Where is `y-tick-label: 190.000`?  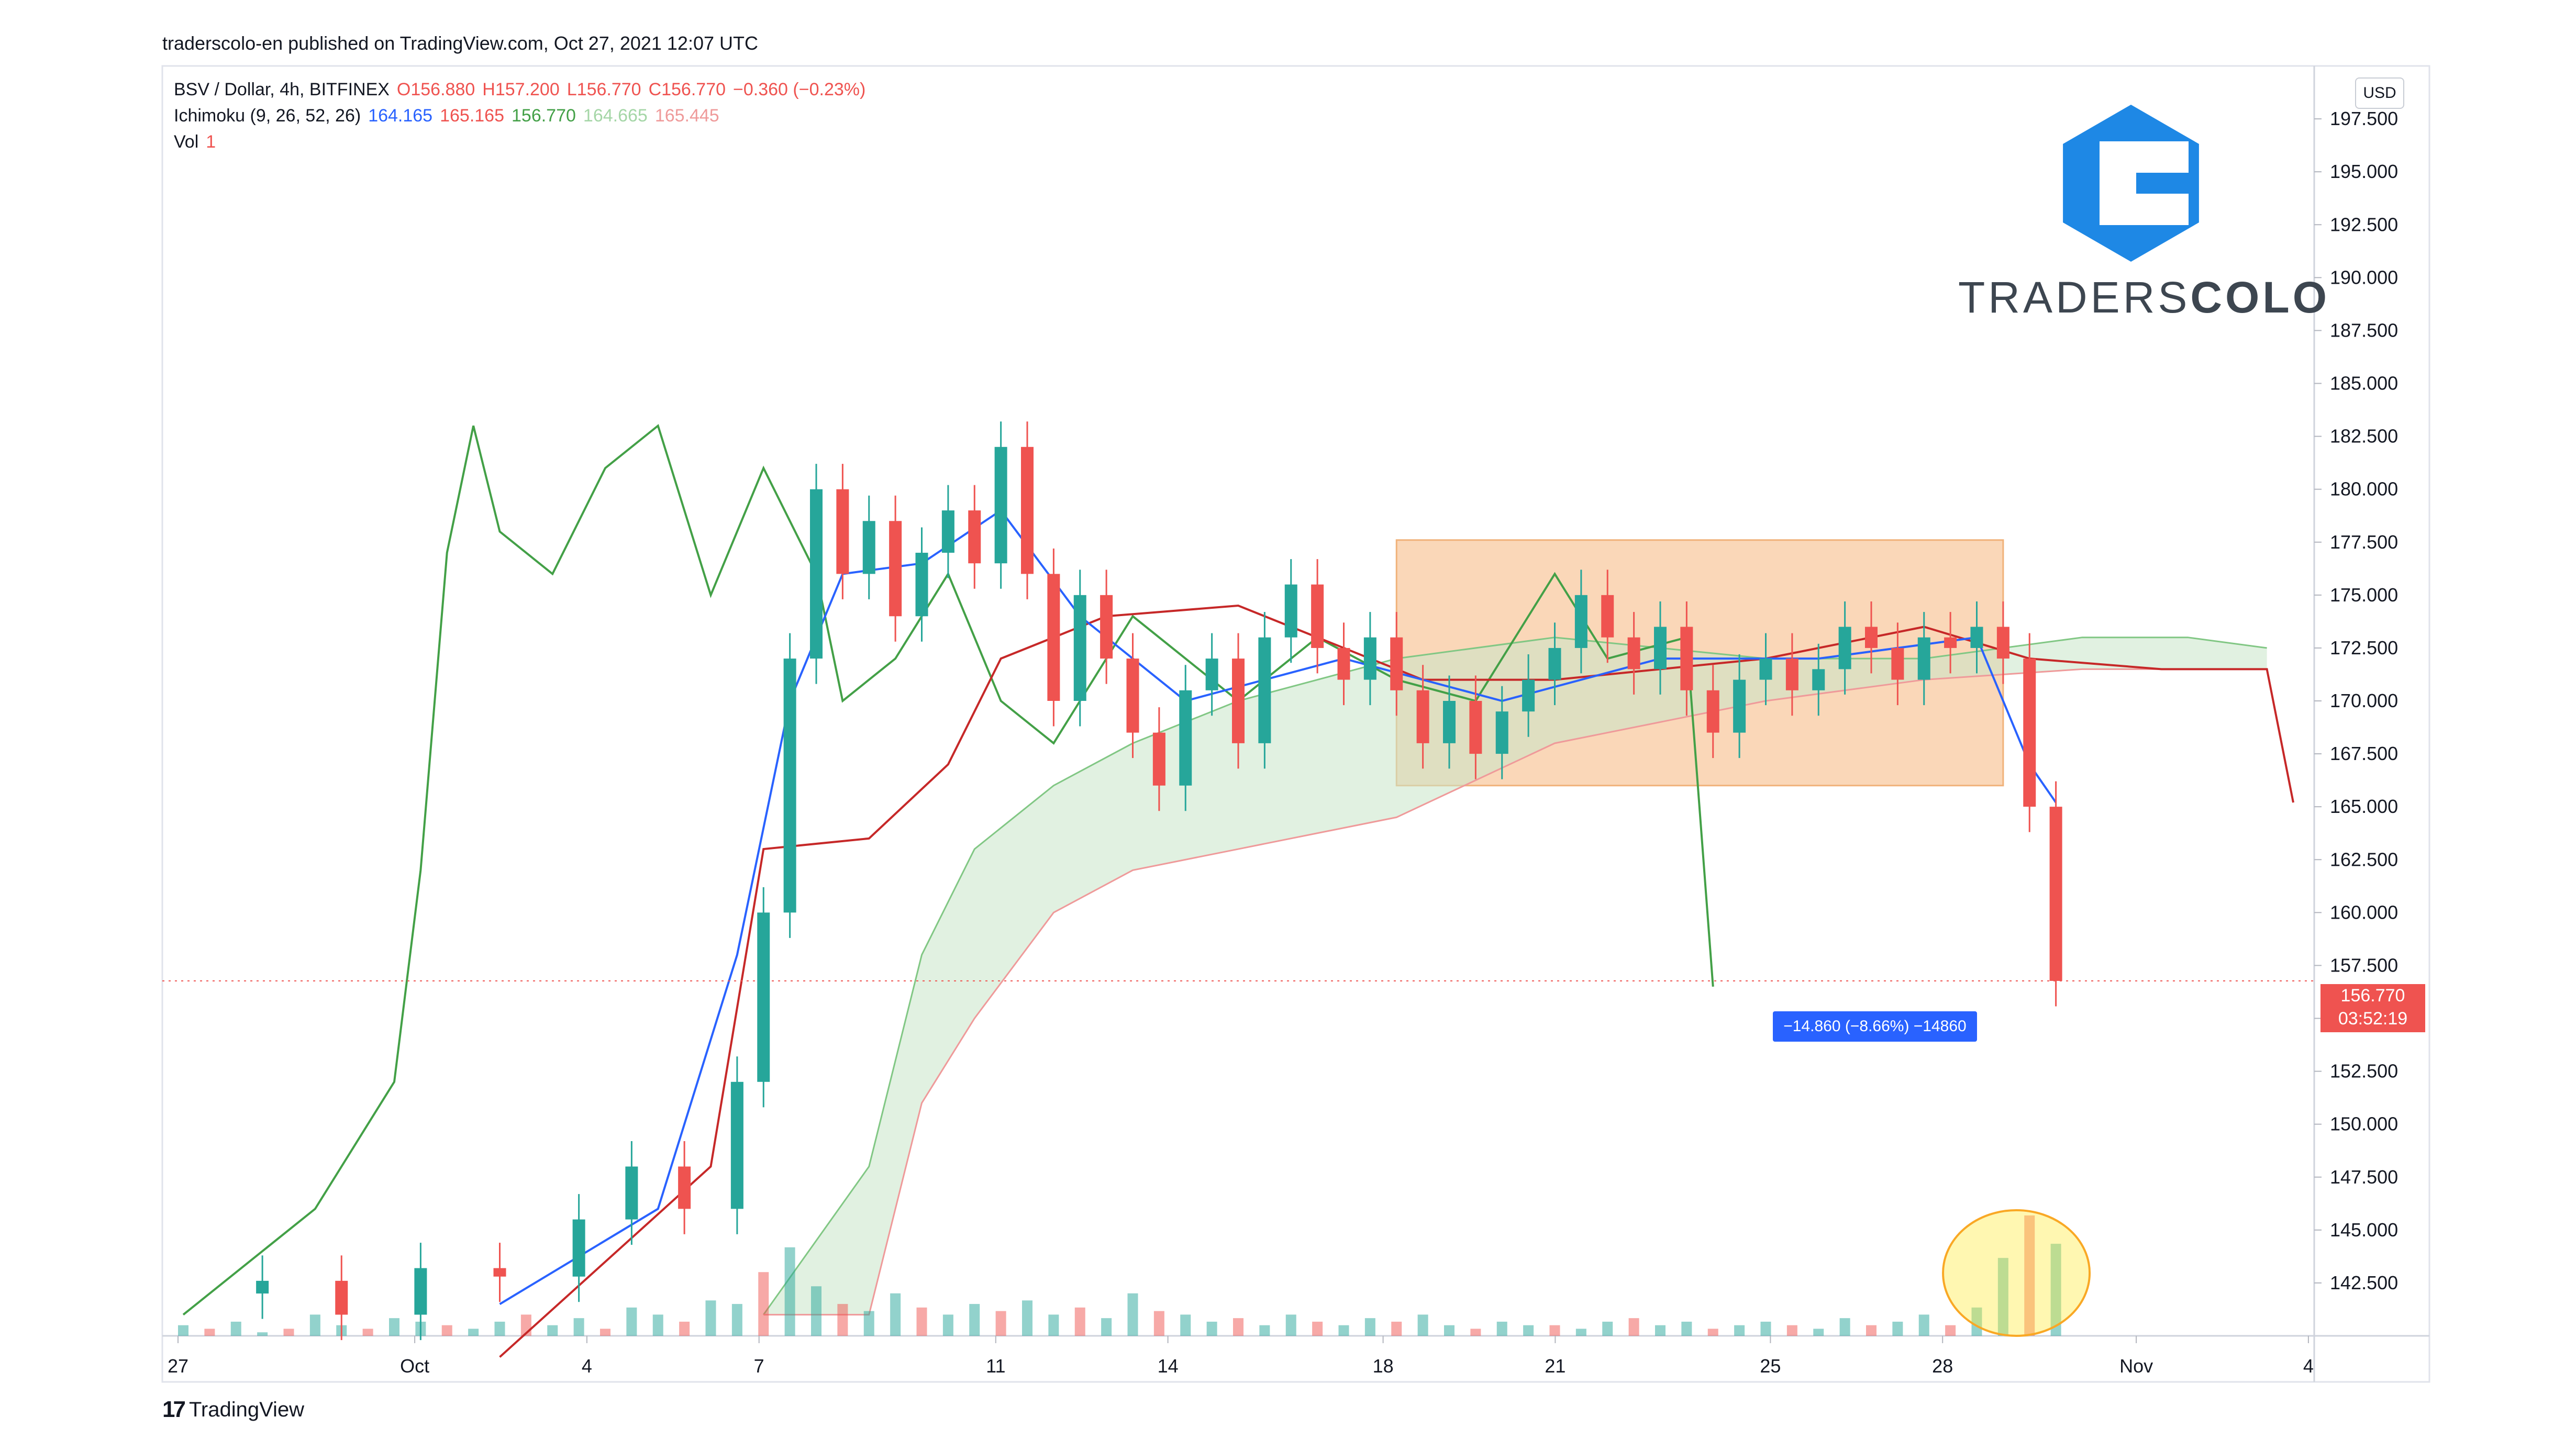 y-tick-label: 190.000 is located at coordinates (2364, 277).